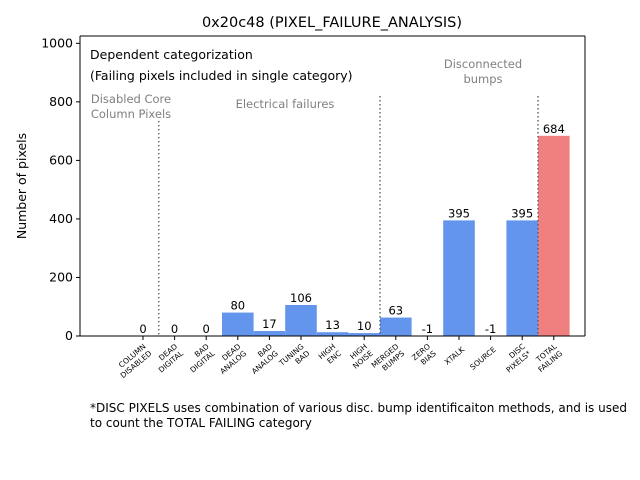 Image resolution: width=640 pixels, height=480 pixels. What do you see at coordinates (61, 218) in the screenshot?
I see `y-tick-label-2: 400` at bounding box center [61, 218].